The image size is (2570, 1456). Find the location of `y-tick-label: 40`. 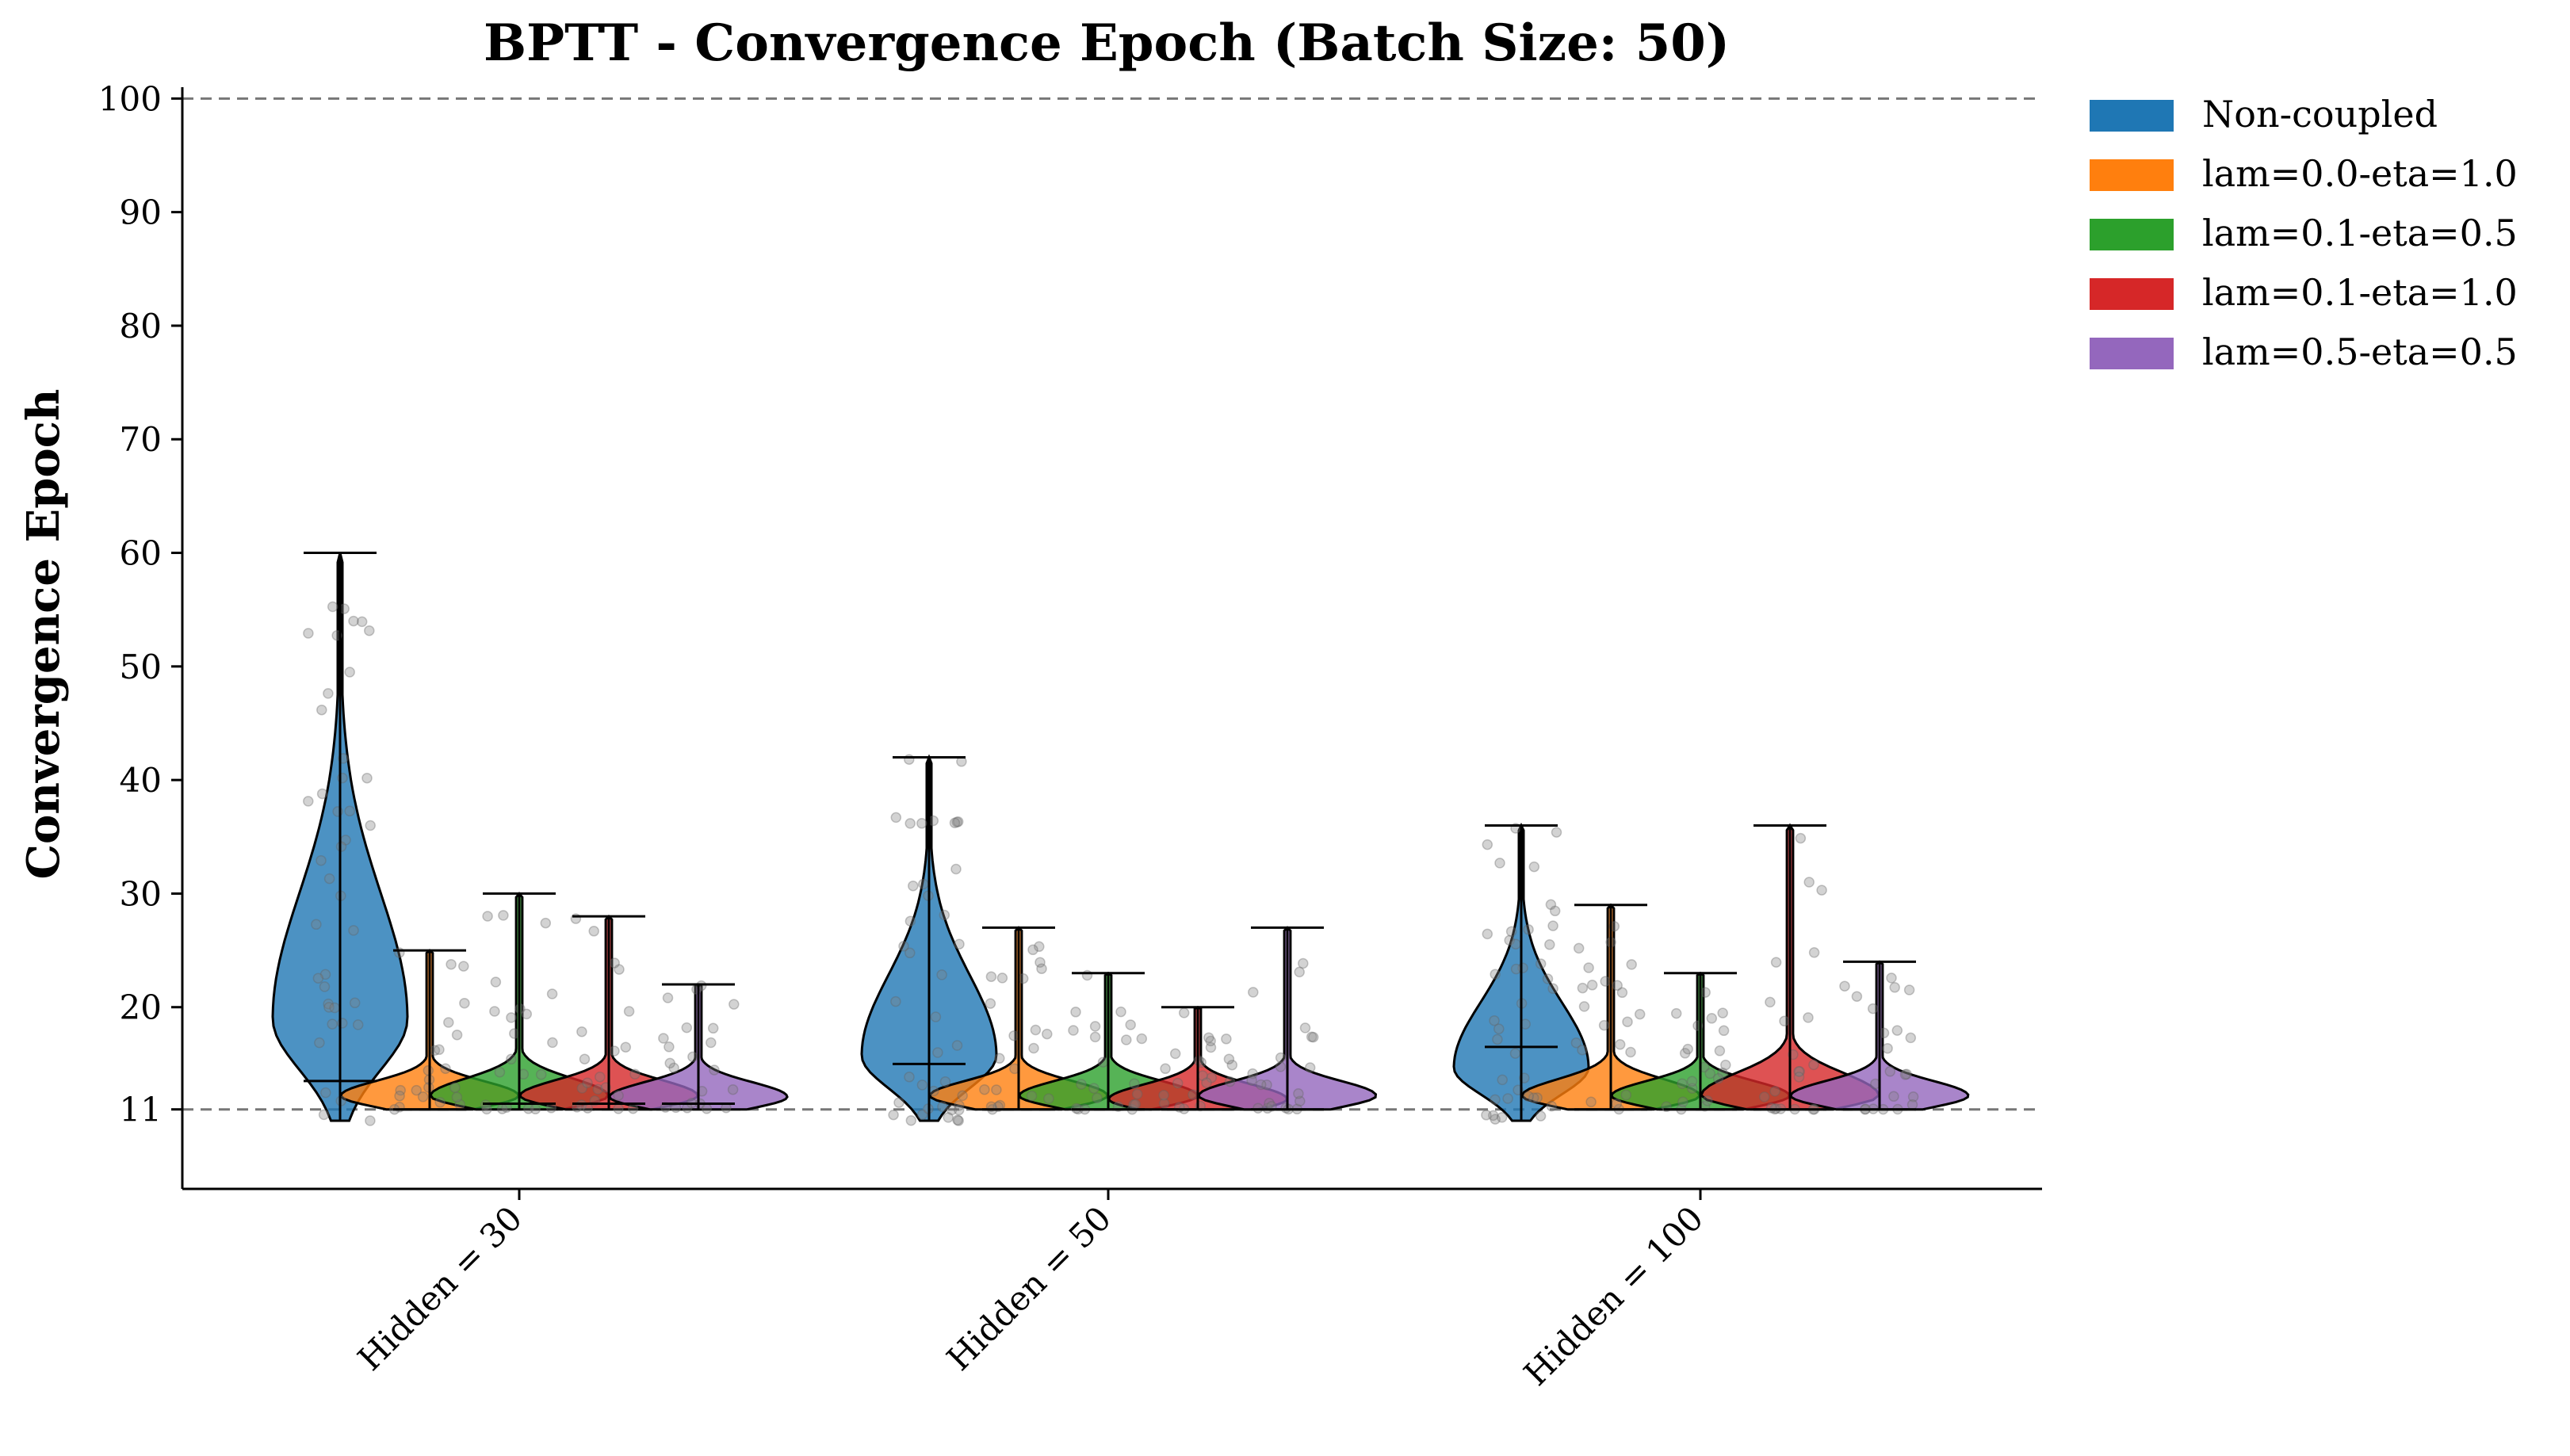

y-tick-label: 40 is located at coordinates (141, 780).